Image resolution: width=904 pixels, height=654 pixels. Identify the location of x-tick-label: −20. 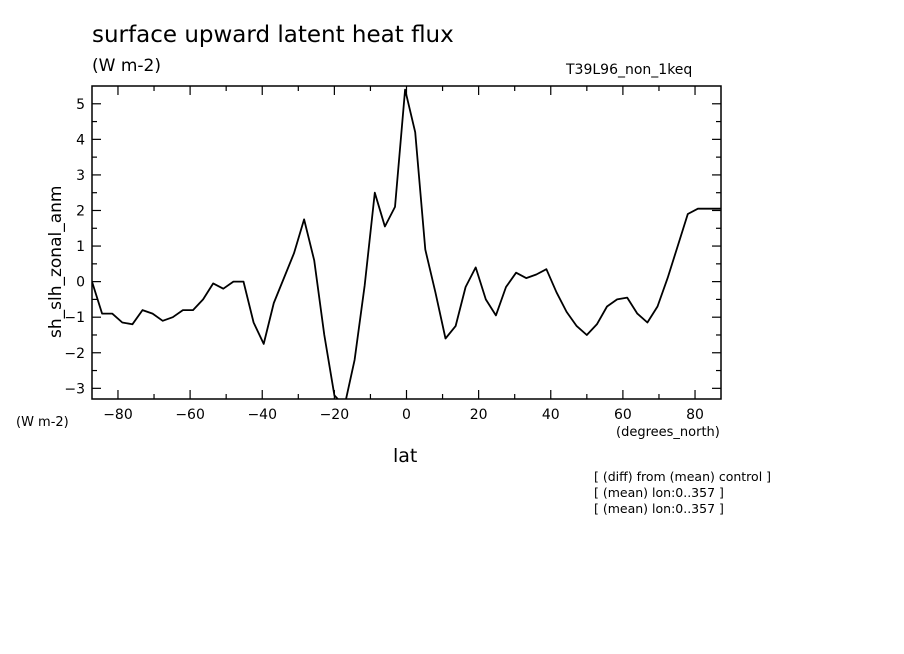
(335, 415).